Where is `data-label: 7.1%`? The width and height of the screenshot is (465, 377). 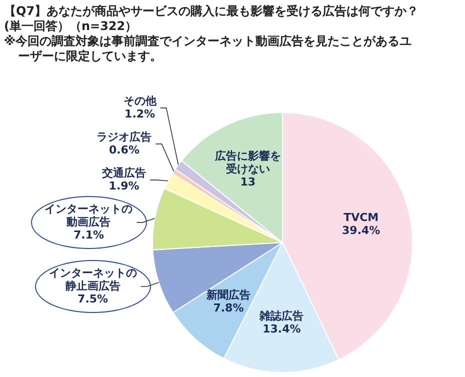
data-label: 7.1% is located at coordinates (88, 235).